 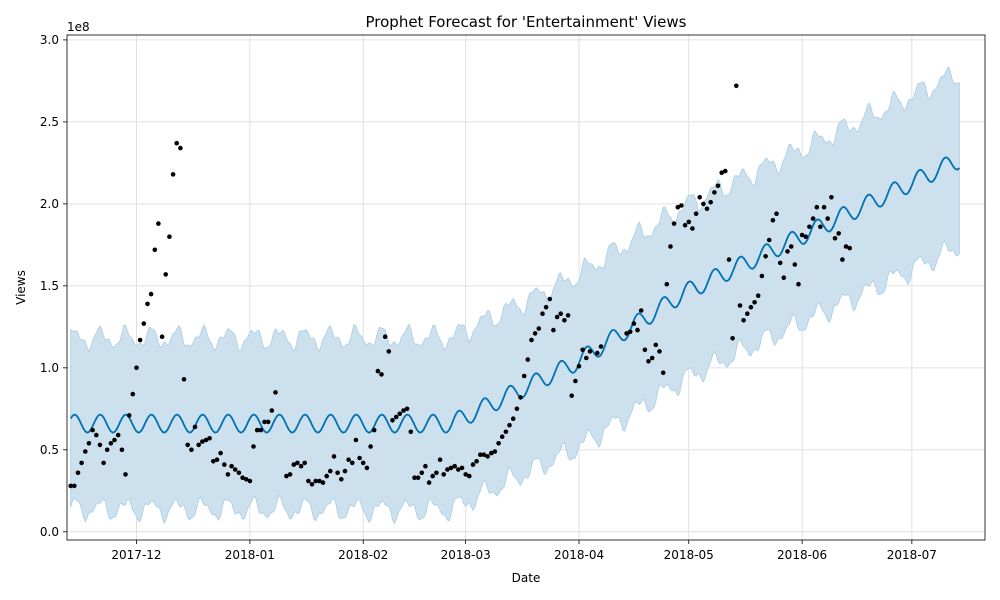 I want to click on x-tick-label: 2018-07, so click(x=912, y=555).